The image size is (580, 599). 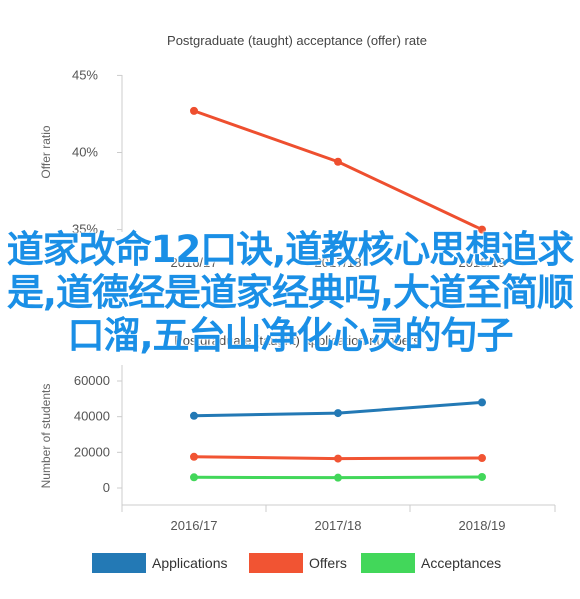 What do you see at coordinates (92, 451) in the screenshot?
I see `chart-2-y-tick-label: 20000` at bounding box center [92, 451].